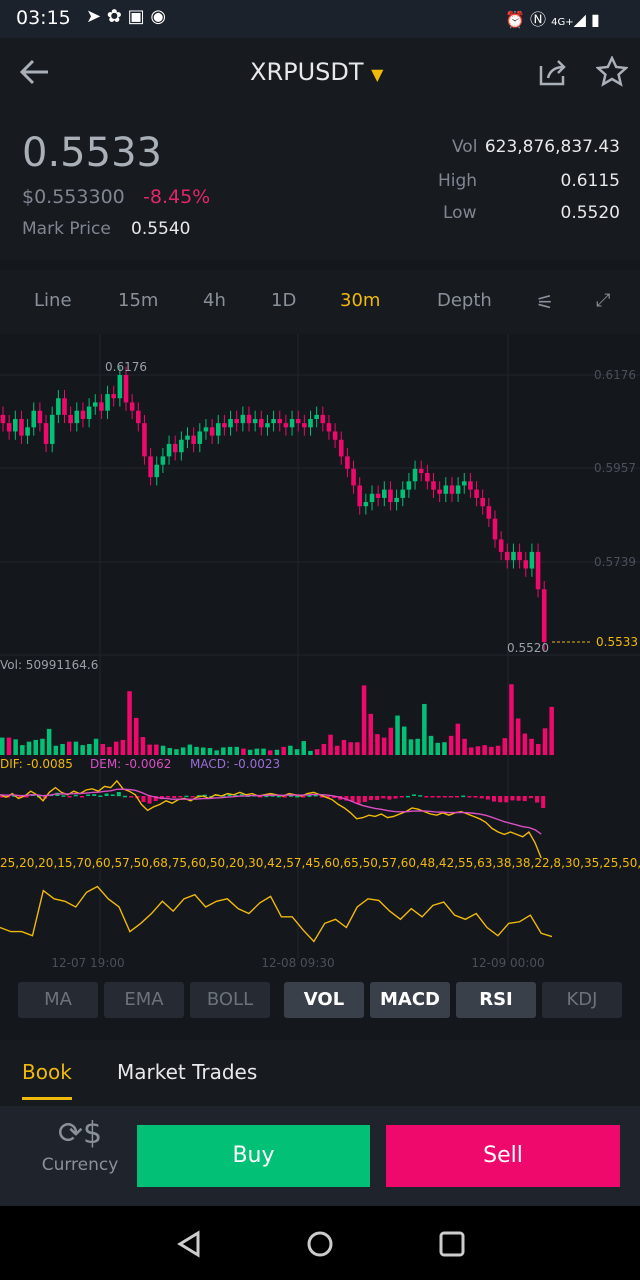  What do you see at coordinates (612, 72) in the screenshot?
I see `star-icon` at bounding box center [612, 72].